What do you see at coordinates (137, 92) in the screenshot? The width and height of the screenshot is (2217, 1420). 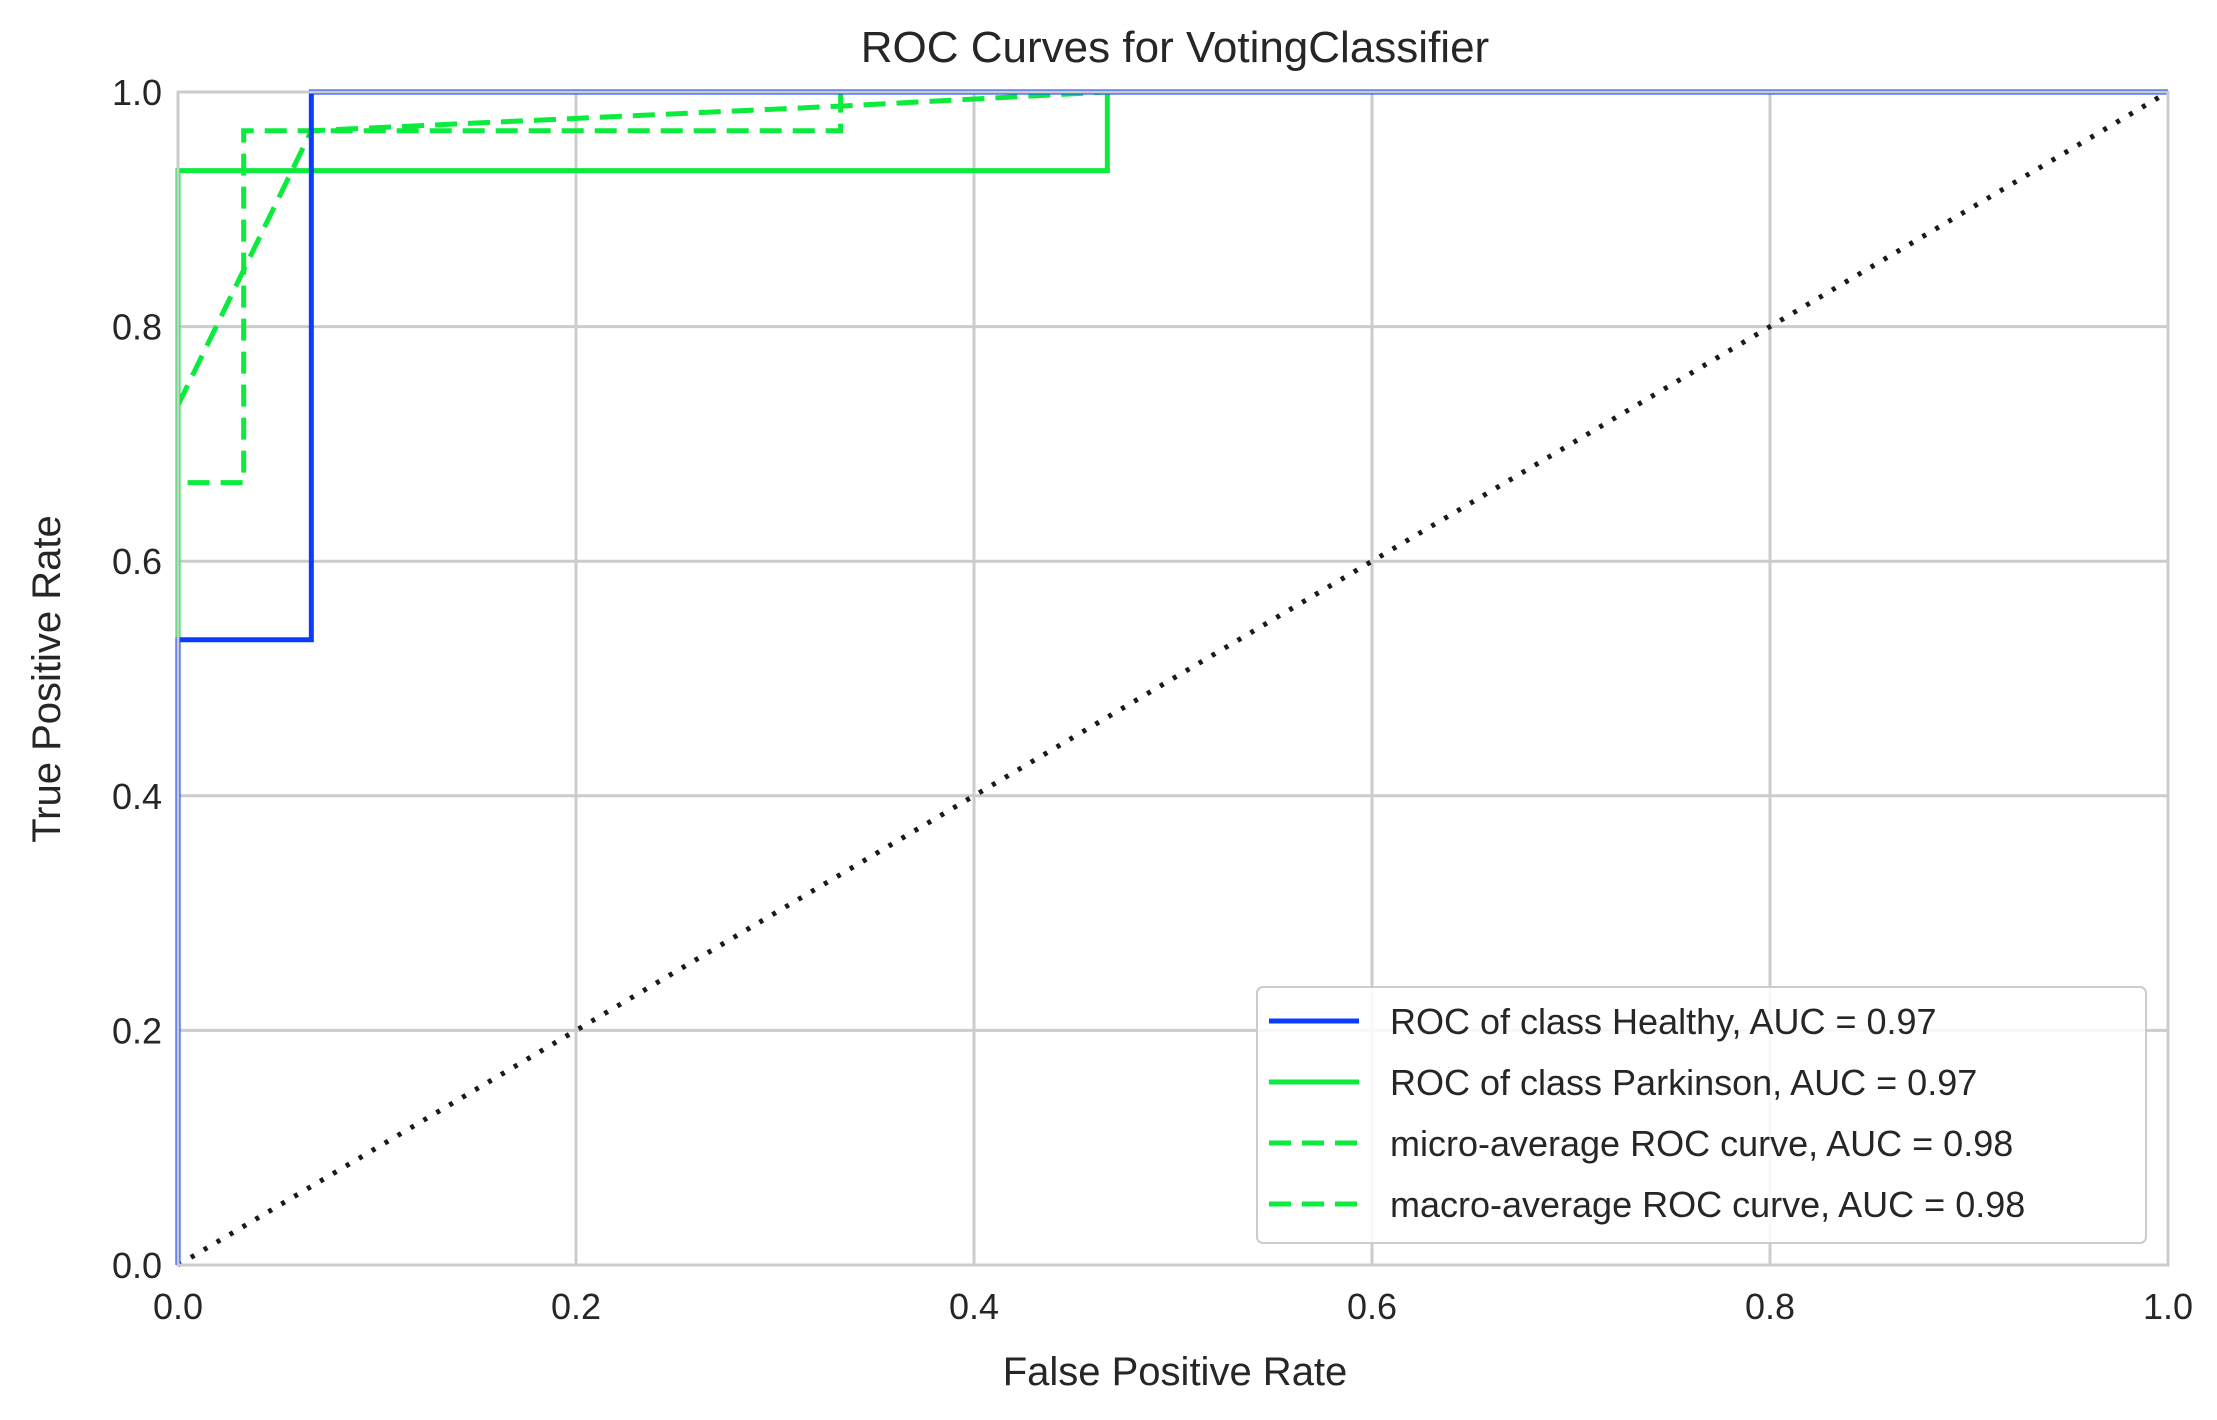 I see `y-tick-label-5: 1.0` at bounding box center [137, 92].